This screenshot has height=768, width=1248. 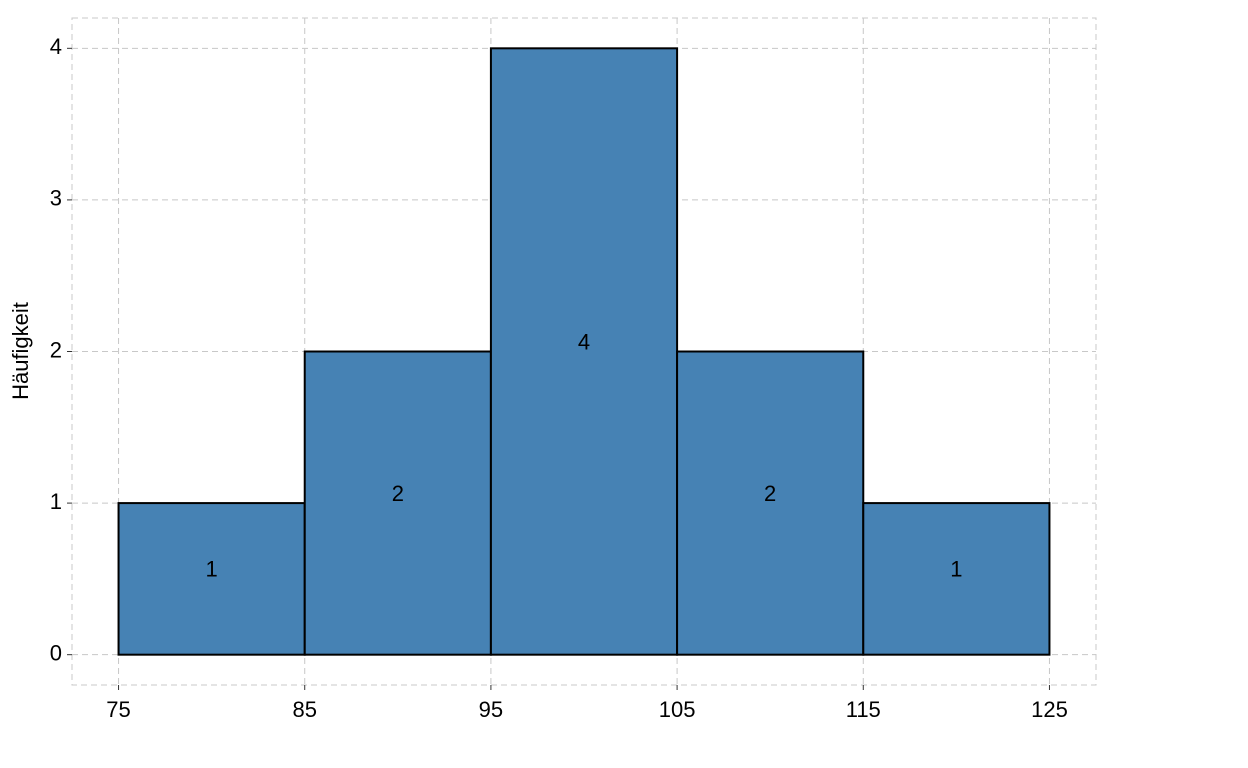 I want to click on data-label: 4, so click(x=584, y=341).